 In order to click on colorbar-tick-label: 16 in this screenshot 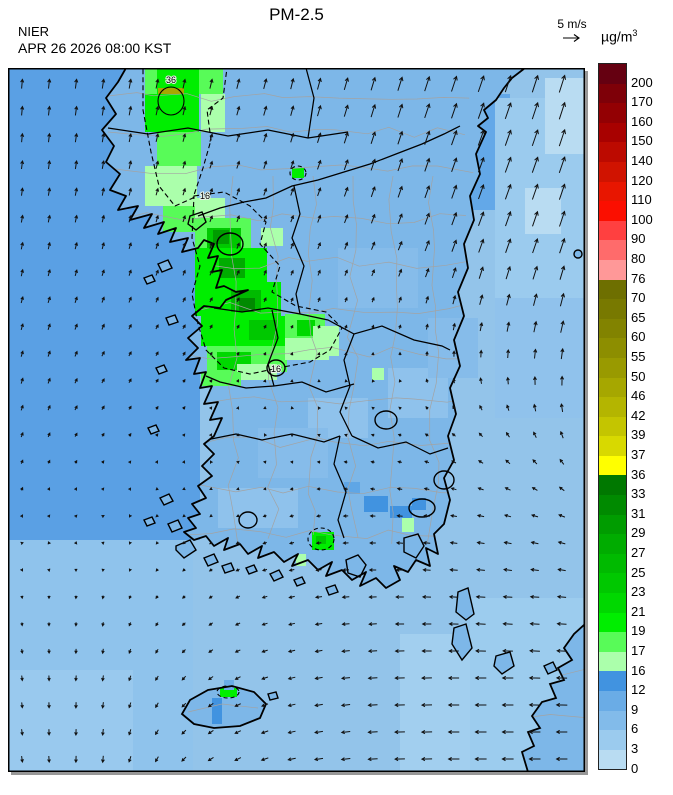, I will do `click(638, 670)`.